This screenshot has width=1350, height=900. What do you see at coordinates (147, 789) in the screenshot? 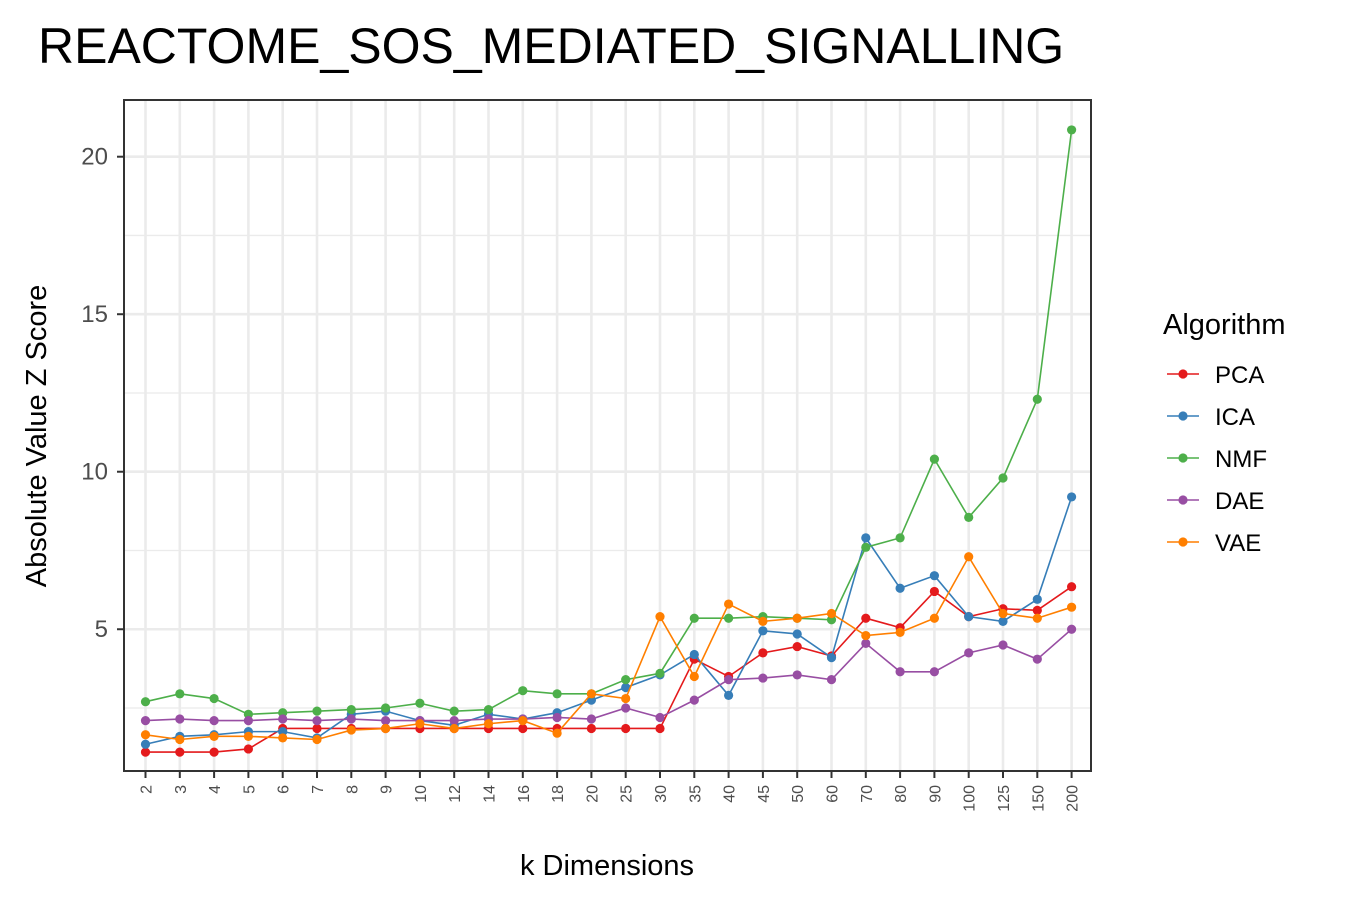
I see `x-tick-label: 2` at bounding box center [147, 789].